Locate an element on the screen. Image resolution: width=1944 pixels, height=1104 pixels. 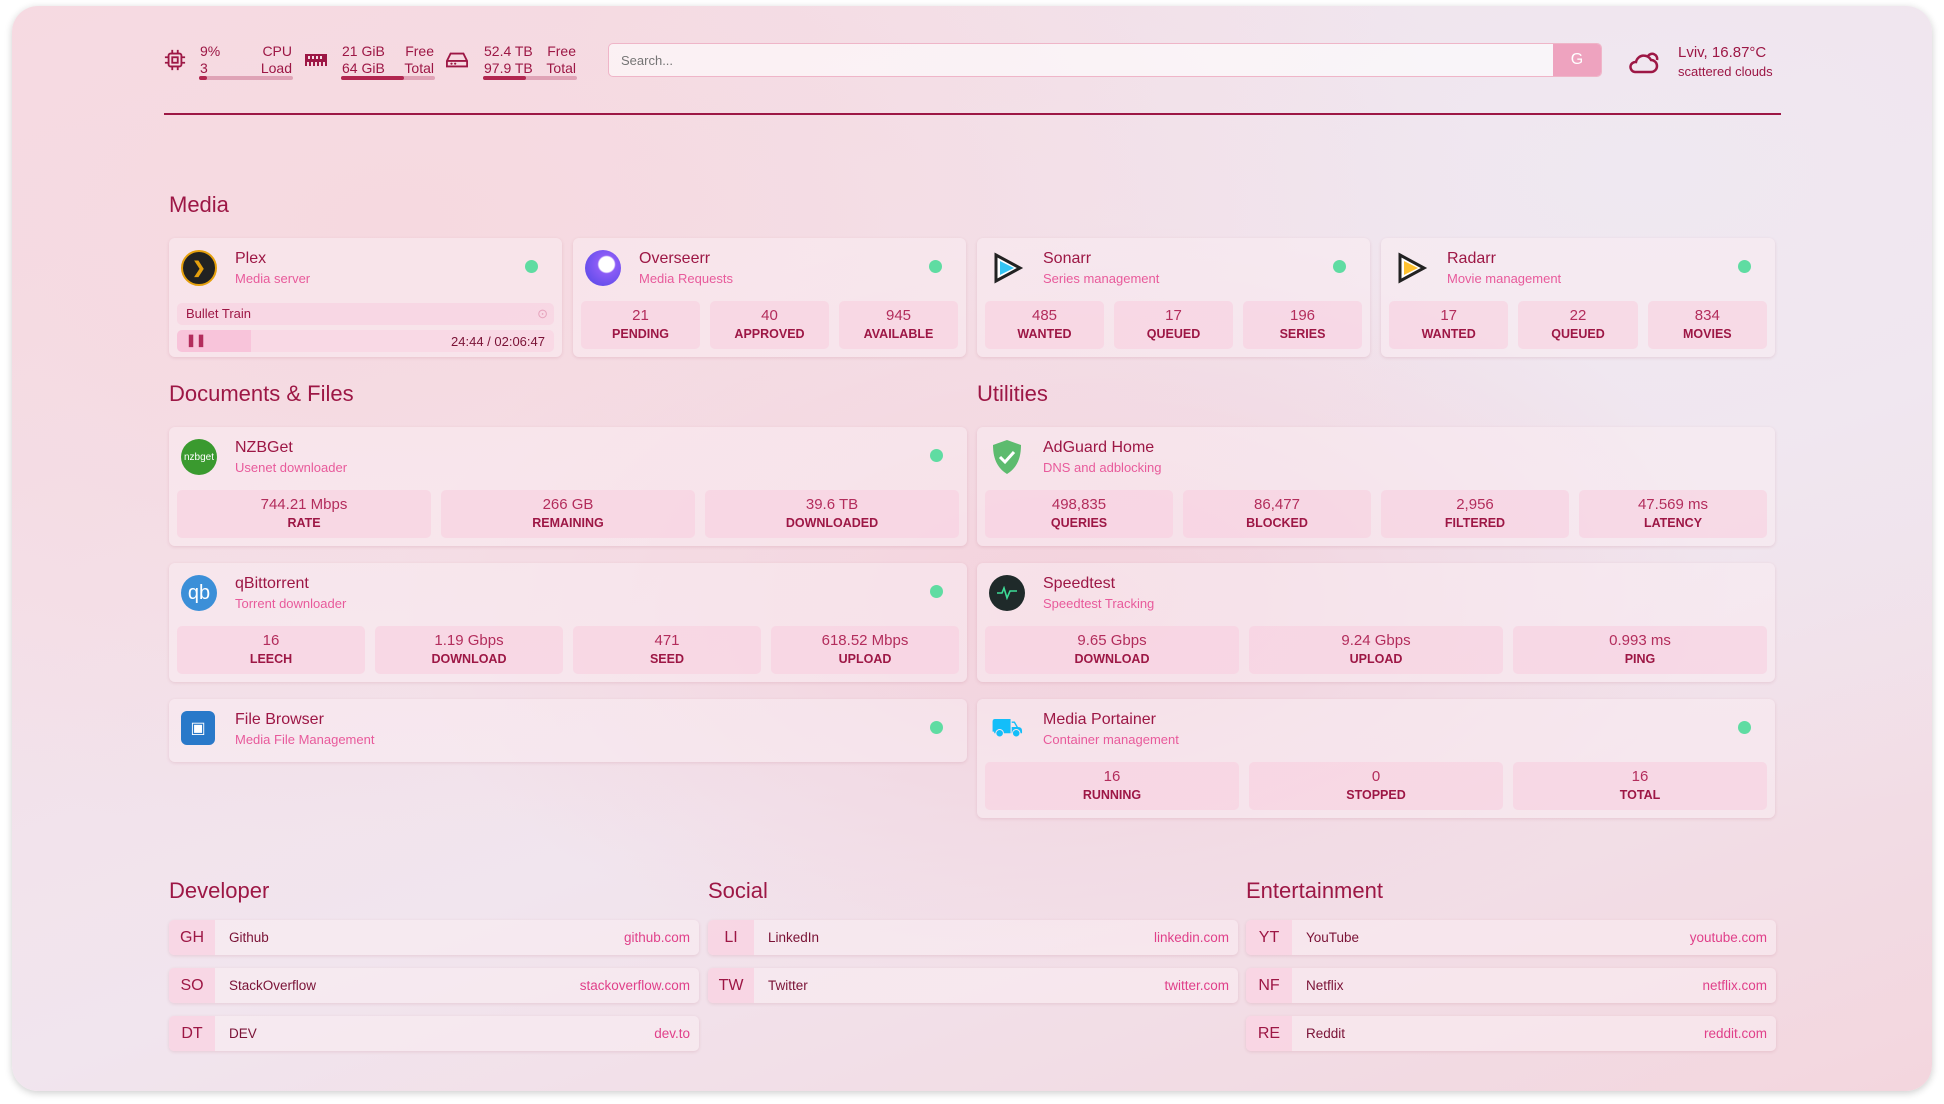
service-description: Media Requests is located at coordinates (686, 278).